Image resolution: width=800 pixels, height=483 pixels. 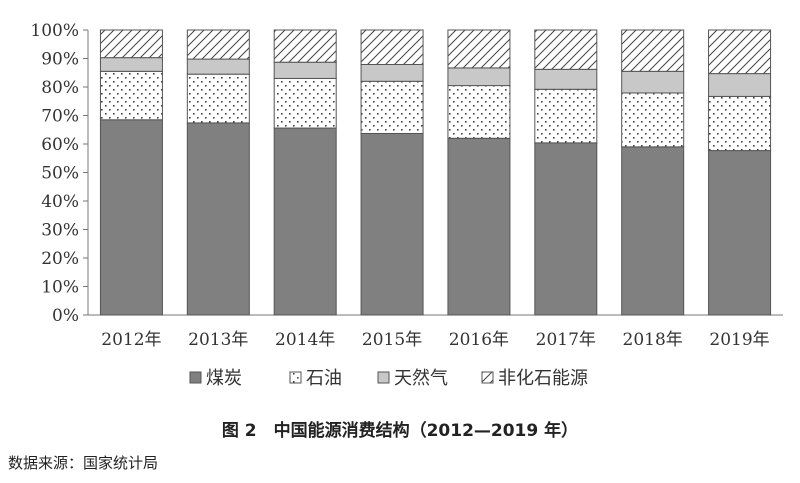 I want to click on y-tick-labels: 0% 10% 20% 30% 40% 50% 60% 70% 80% 90% 100%, so click(x=54, y=173).